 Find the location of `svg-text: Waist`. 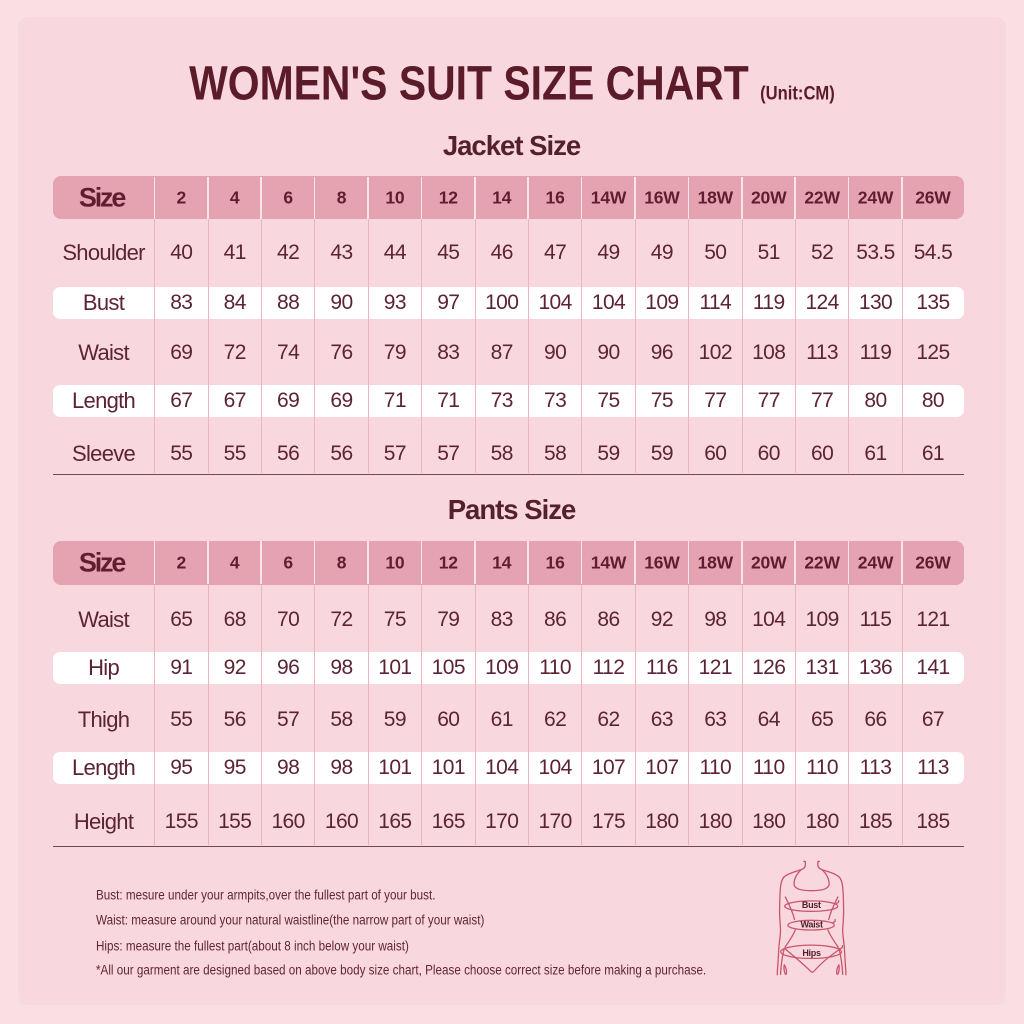

svg-text: Waist is located at coordinates (812, 924).